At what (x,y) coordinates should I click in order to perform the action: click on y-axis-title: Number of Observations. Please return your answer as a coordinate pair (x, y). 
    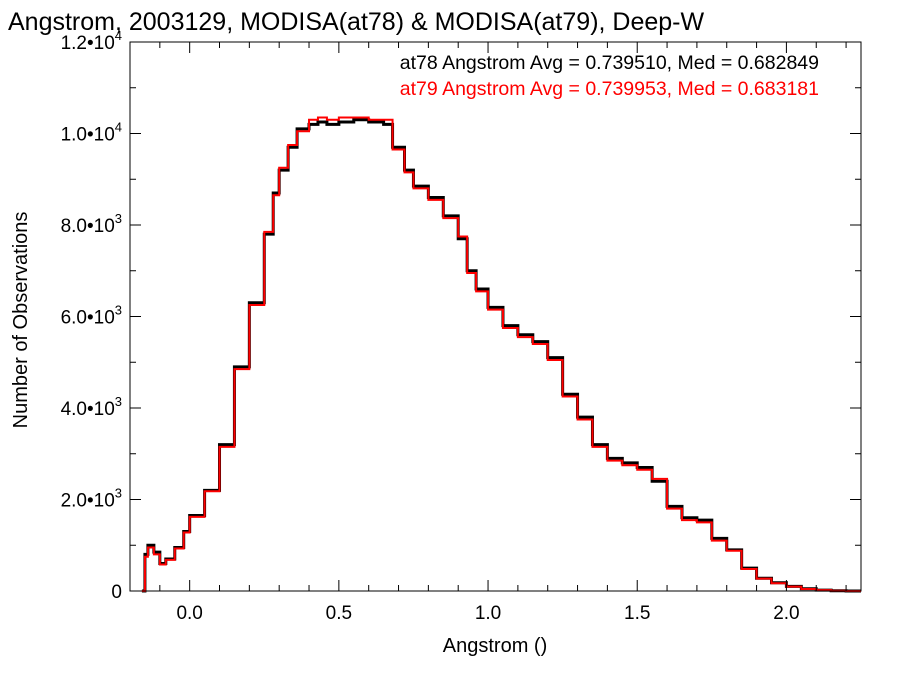
    Looking at the image, I should click on (21, 320).